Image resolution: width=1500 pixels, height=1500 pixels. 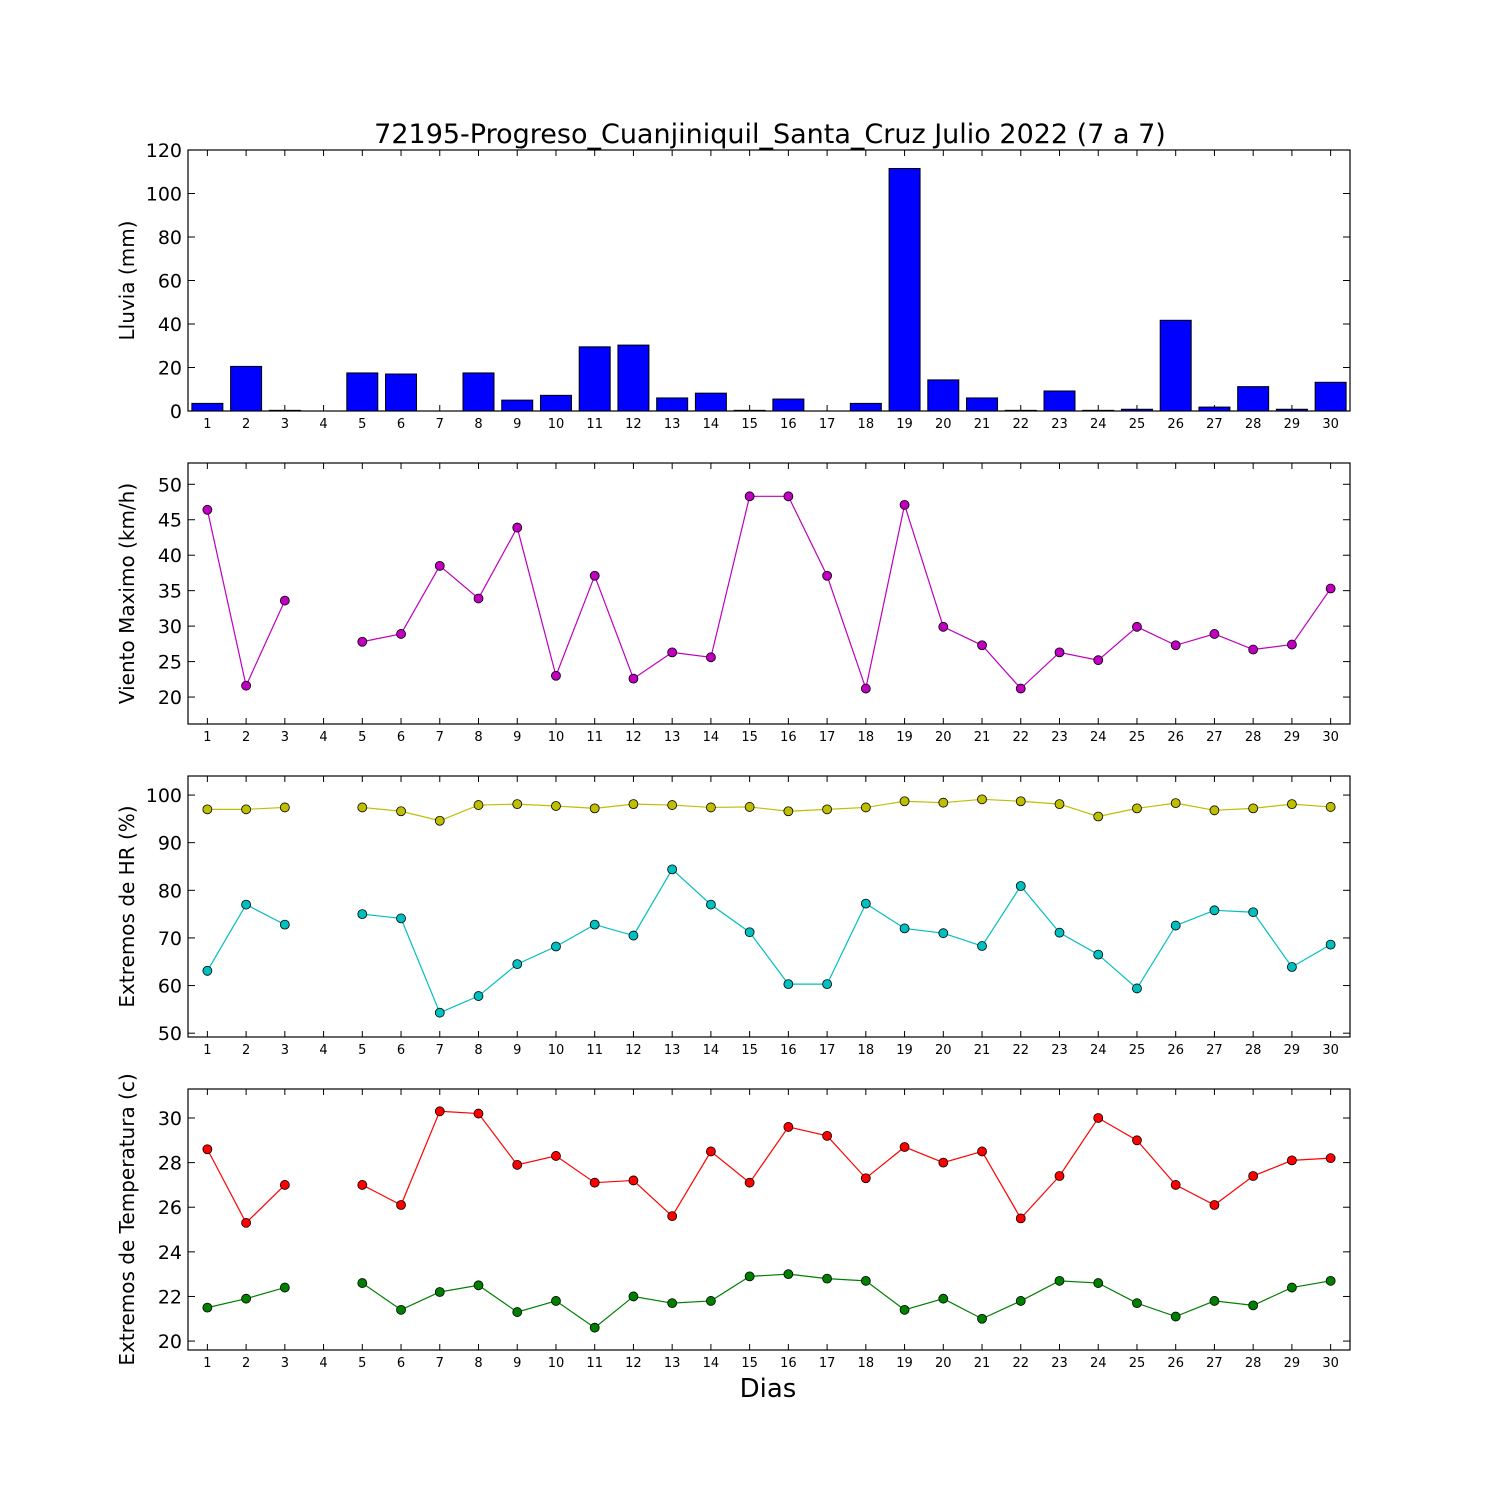 What do you see at coordinates (1059, 424) in the screenshot?
I see `x-tick-label: 23` at bounding box center [1059, 424].